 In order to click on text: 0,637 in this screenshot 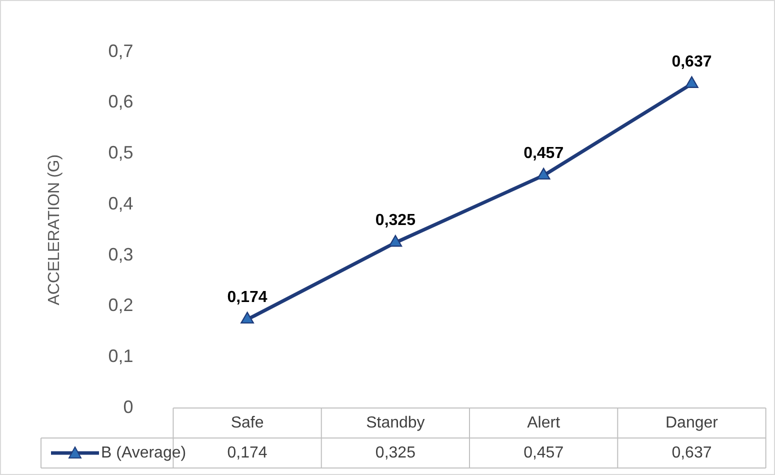, I will do `click(692, 61)`.